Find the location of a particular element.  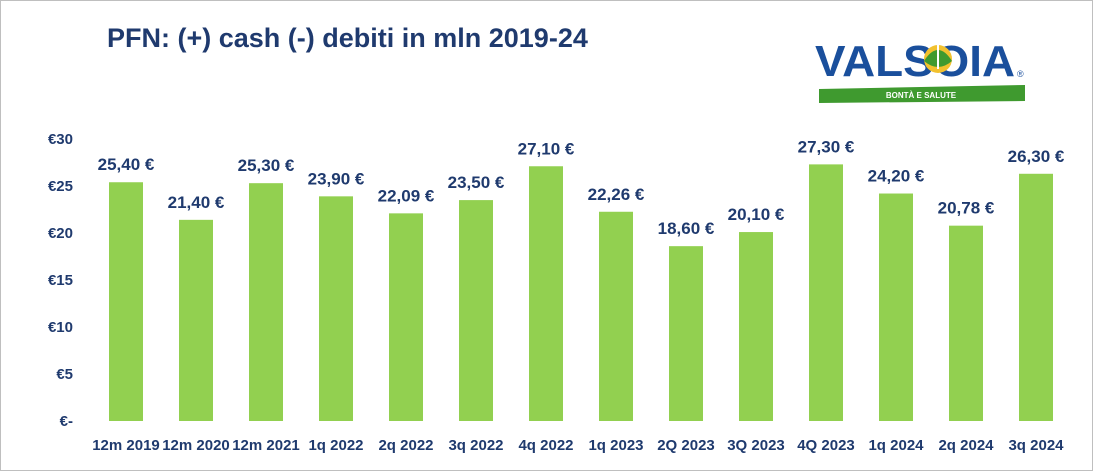

logo-wordmark: VALSOIA is located at coordinates (915, 61).